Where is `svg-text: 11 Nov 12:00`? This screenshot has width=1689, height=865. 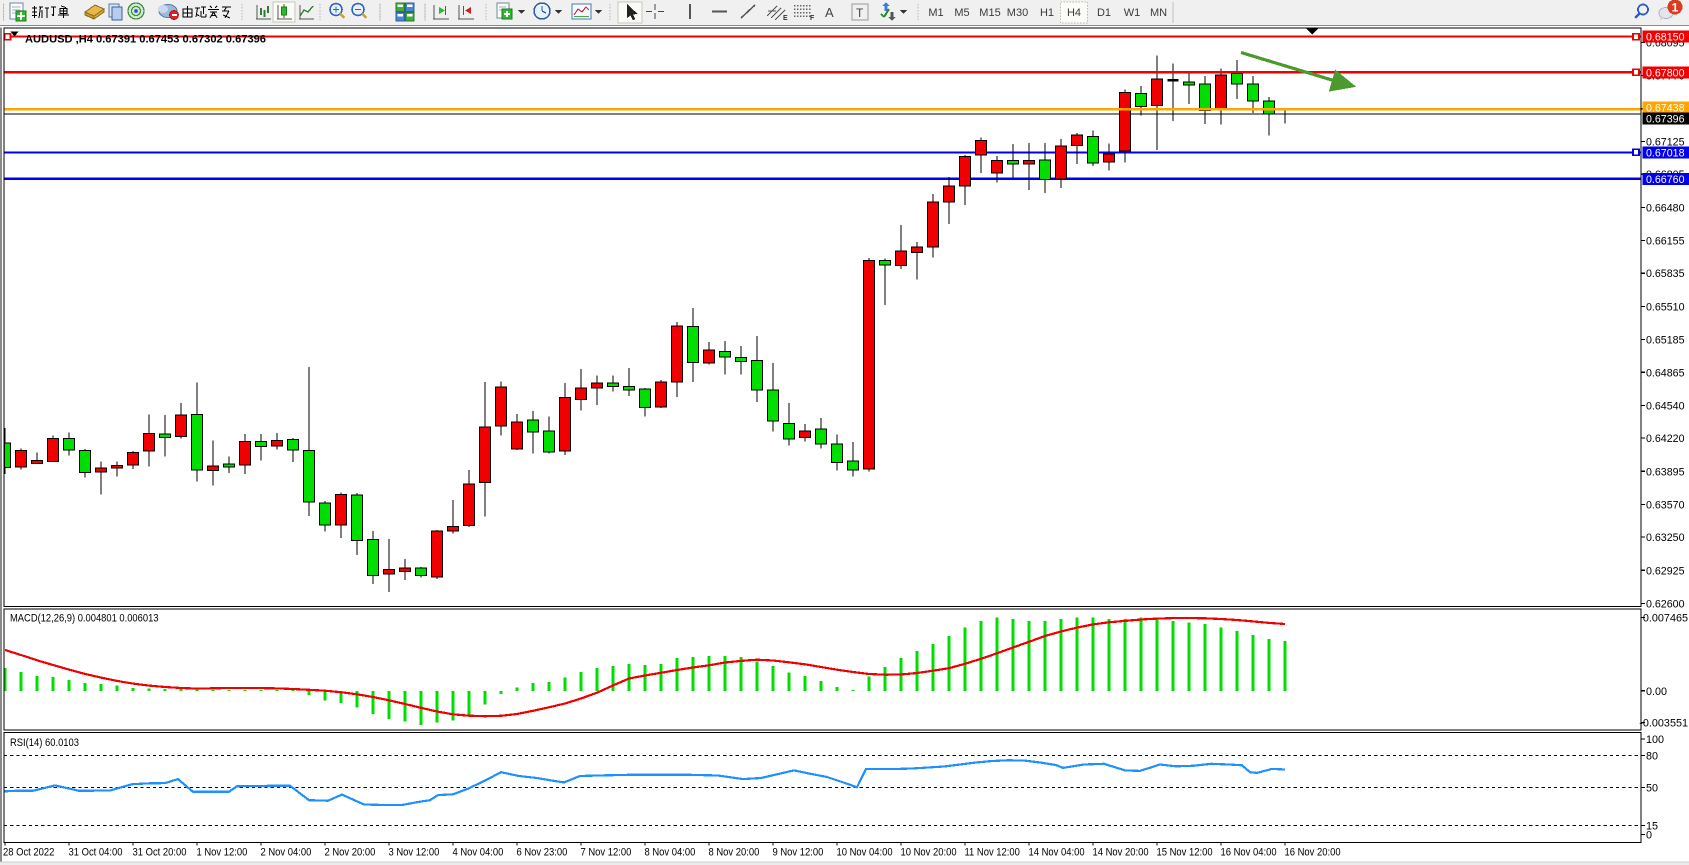
svg-text: 11 Nov 12:00 is located at coordinates (992, 853).